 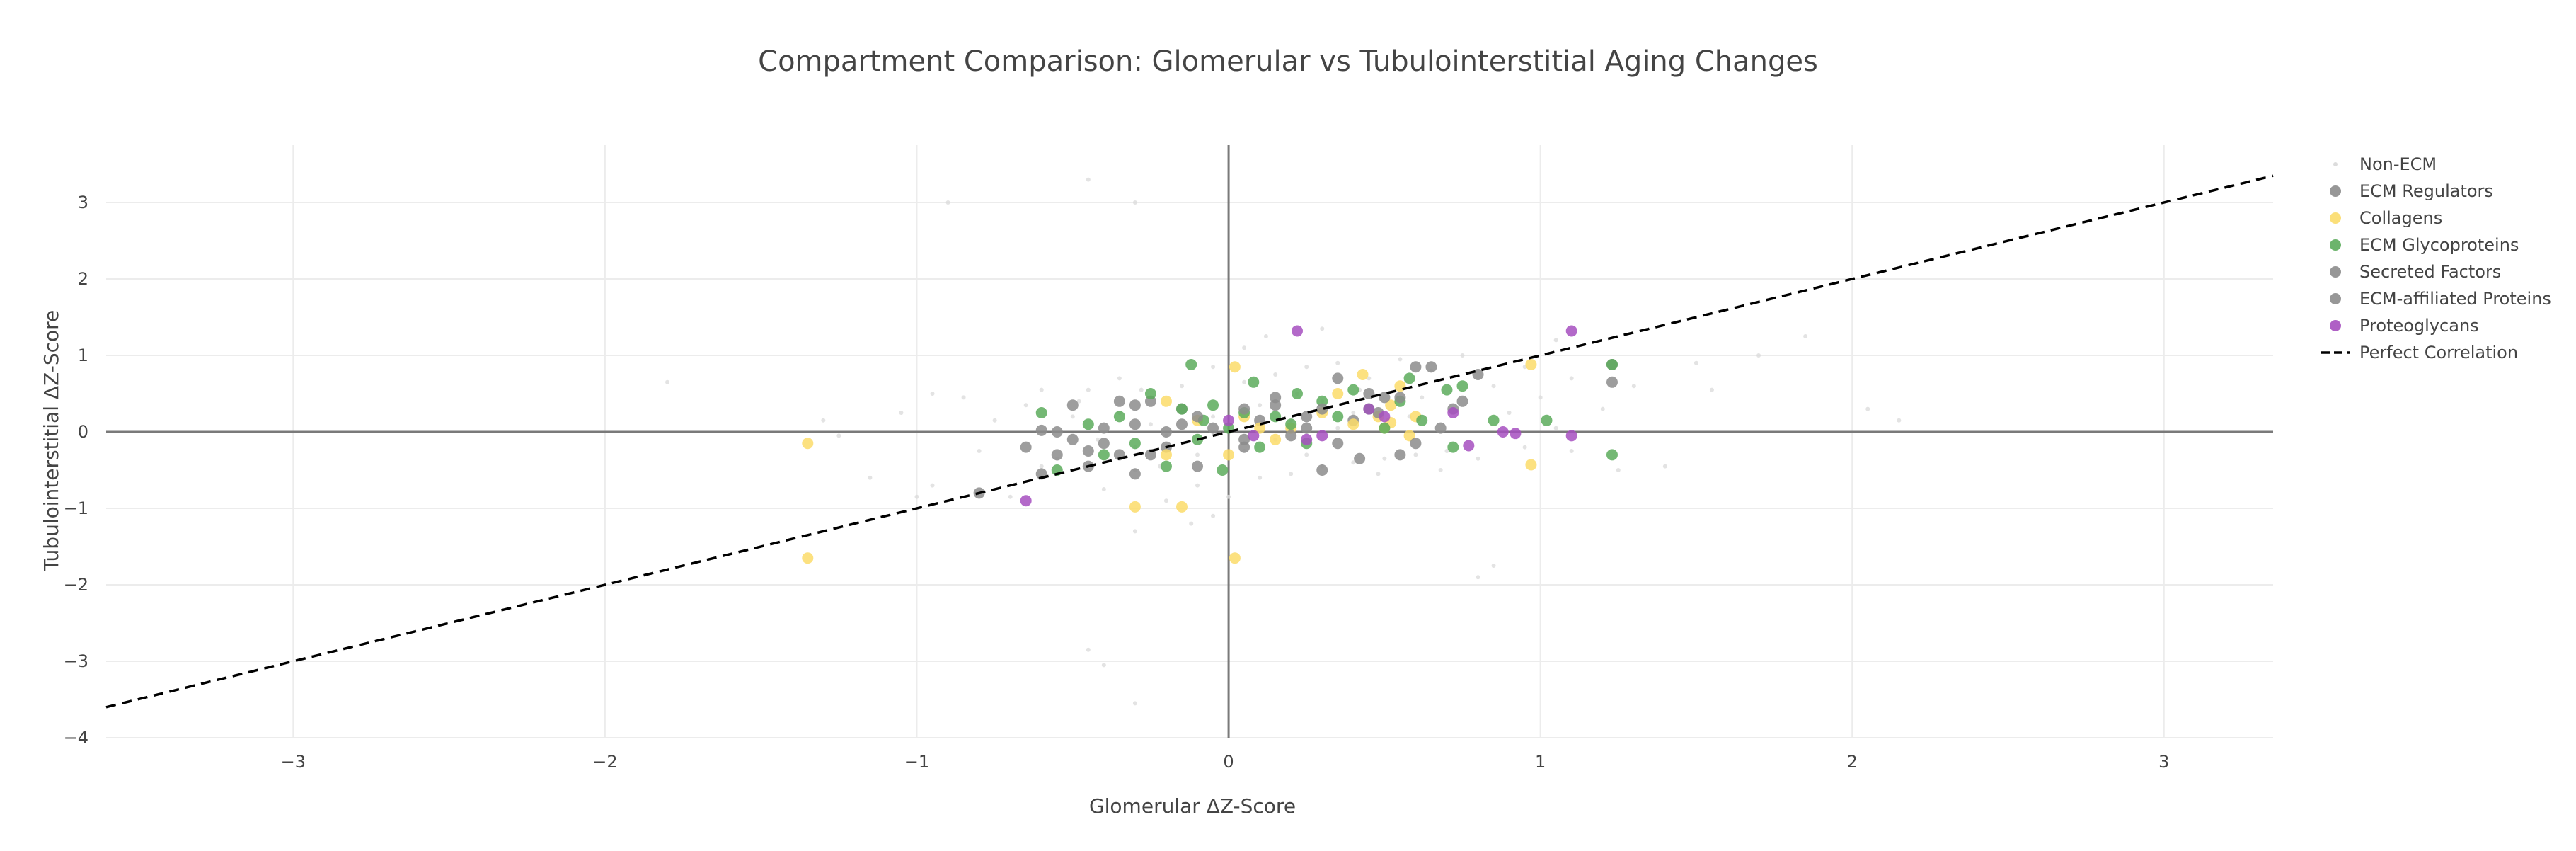 I want to click on y-tick-label: −4, so click(x=76, y=738).